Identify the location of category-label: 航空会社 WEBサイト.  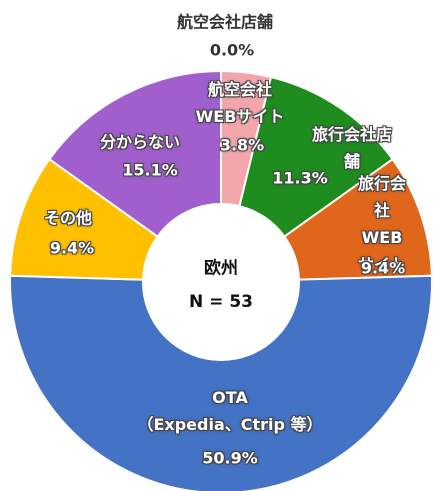
(240, 103).